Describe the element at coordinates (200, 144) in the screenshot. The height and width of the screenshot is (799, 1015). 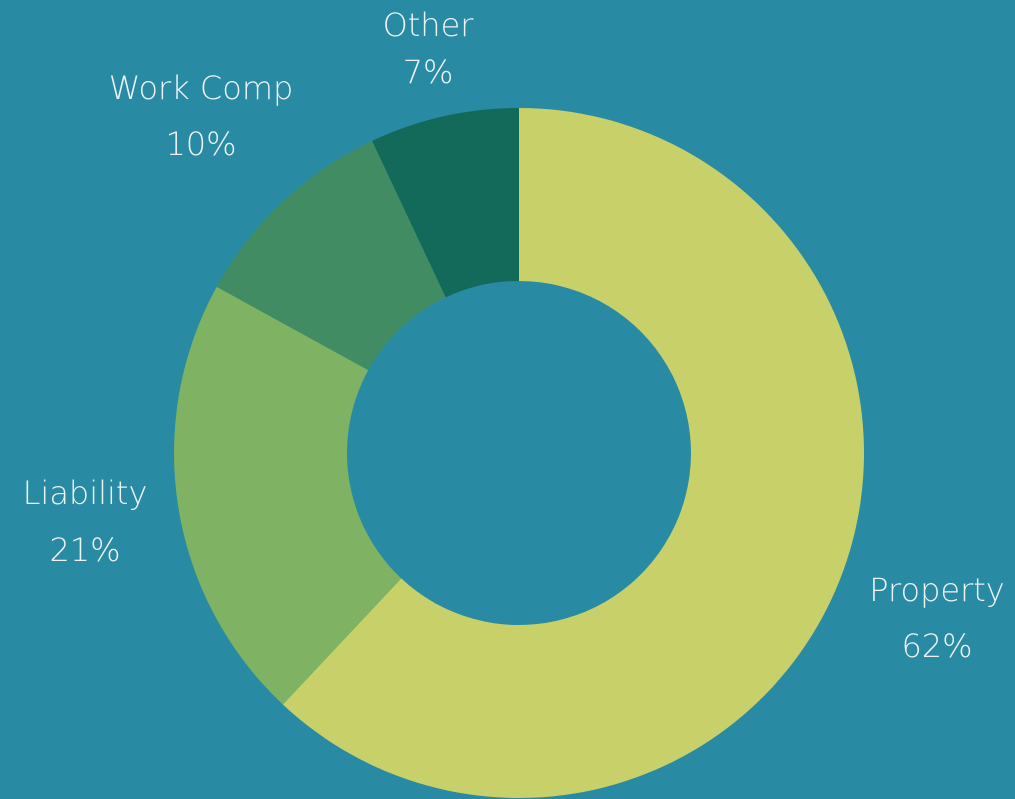
I see `segment-value-label: 10%` at that location.